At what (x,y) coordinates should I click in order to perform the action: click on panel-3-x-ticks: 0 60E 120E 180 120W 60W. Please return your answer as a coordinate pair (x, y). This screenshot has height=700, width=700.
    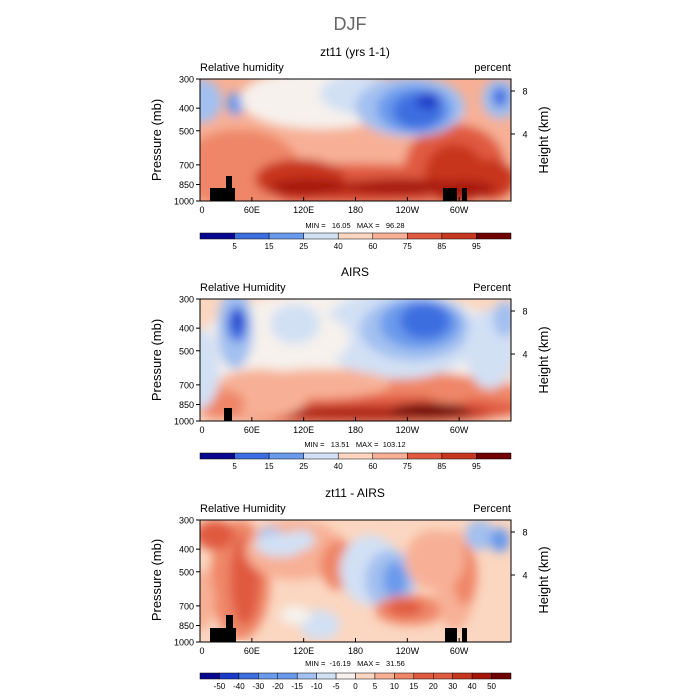
    Looking at the image, I should click on (334, 647).